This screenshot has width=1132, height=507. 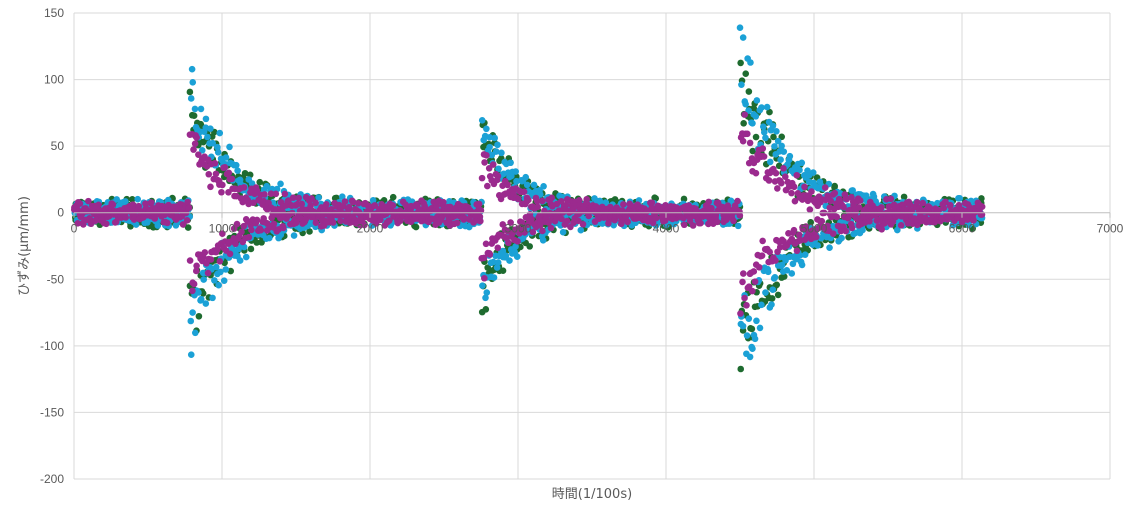 I want to click on x-axis-title: 時間(1/100s), so click(x=592, y=494).